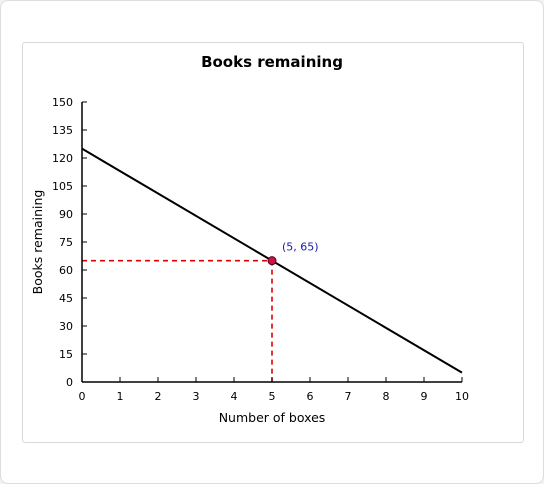 This screenshot has height=484, width=544. What do you see at coordinates (62, 186) in the screenshot?
I see `y-tick-label: 105` at bounding box center [62, 186].